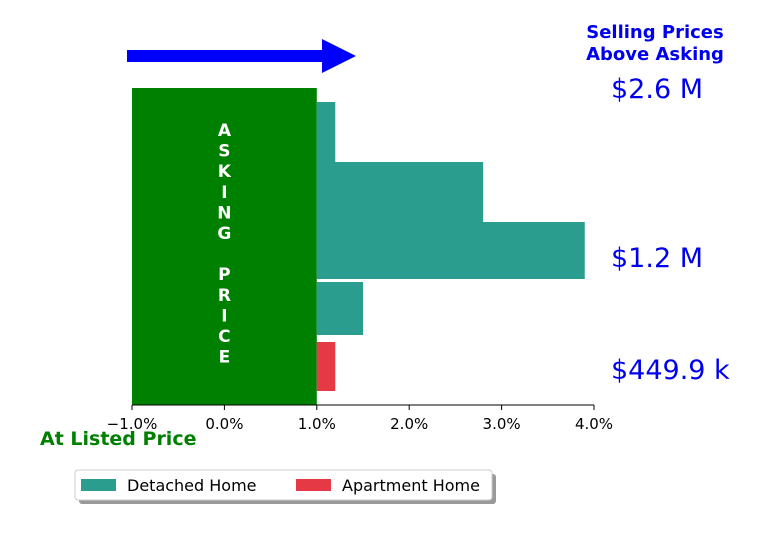 The image size is (772, 541). Describe the element at coordinates (224, 275) in the screenshot. I see `asking-price-letter: P` at that location.